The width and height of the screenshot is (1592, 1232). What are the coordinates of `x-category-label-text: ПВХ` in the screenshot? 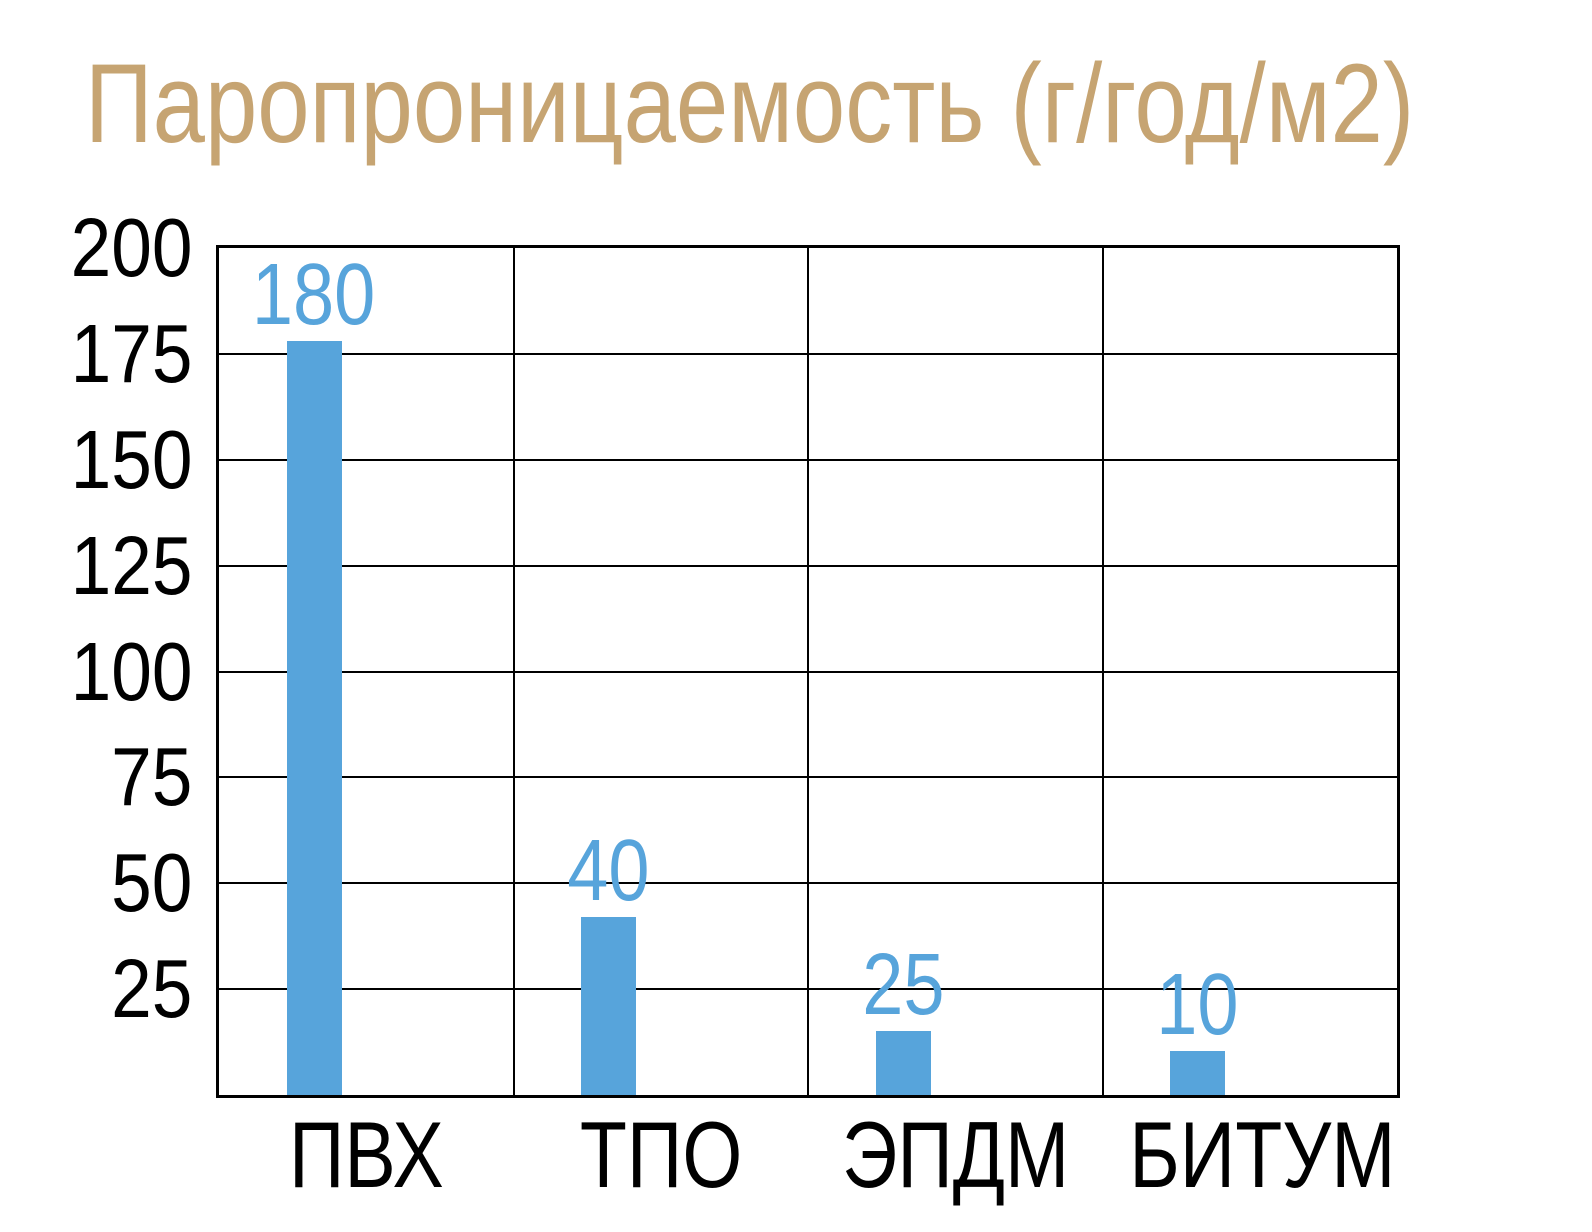 It's located at (366, 1154).